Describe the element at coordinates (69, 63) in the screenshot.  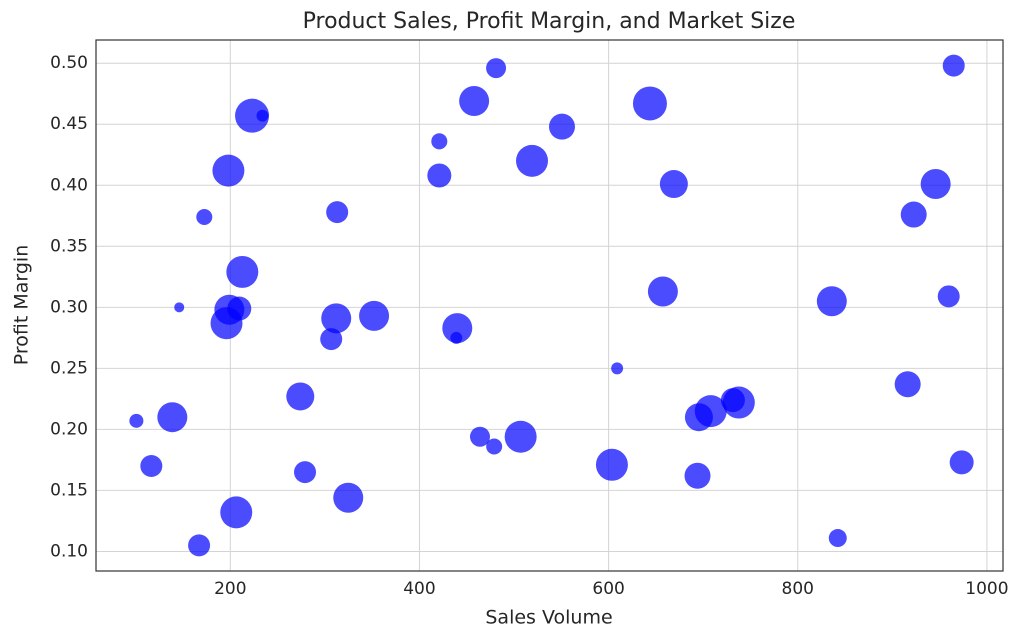
I see `y-tick-label: 0.50` at that location.